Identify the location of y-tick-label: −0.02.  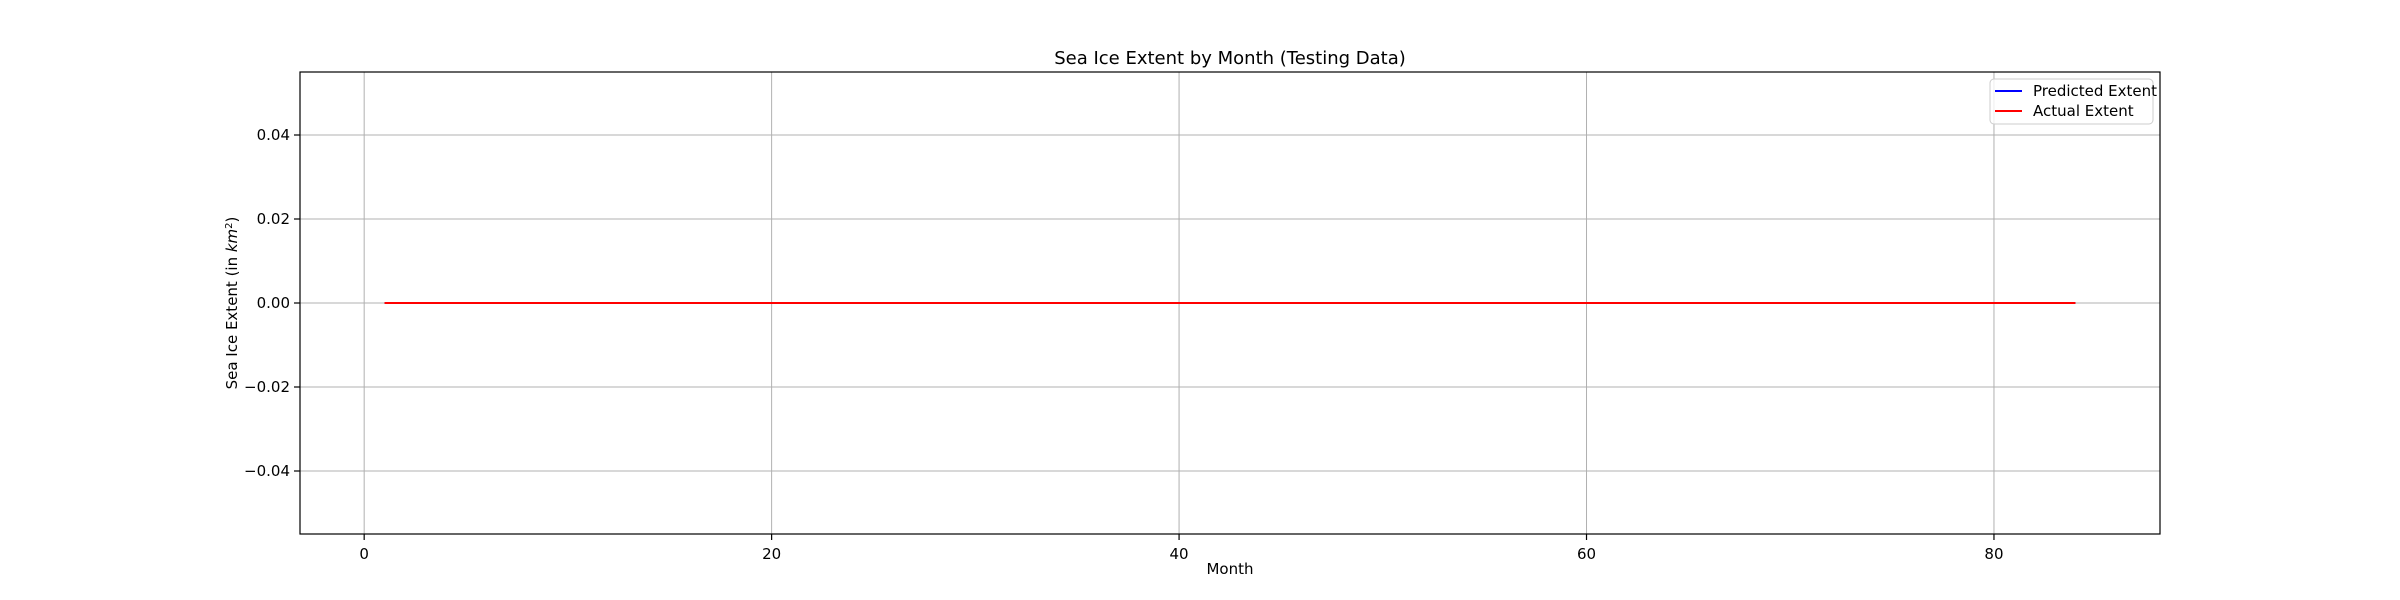
(267, 387).